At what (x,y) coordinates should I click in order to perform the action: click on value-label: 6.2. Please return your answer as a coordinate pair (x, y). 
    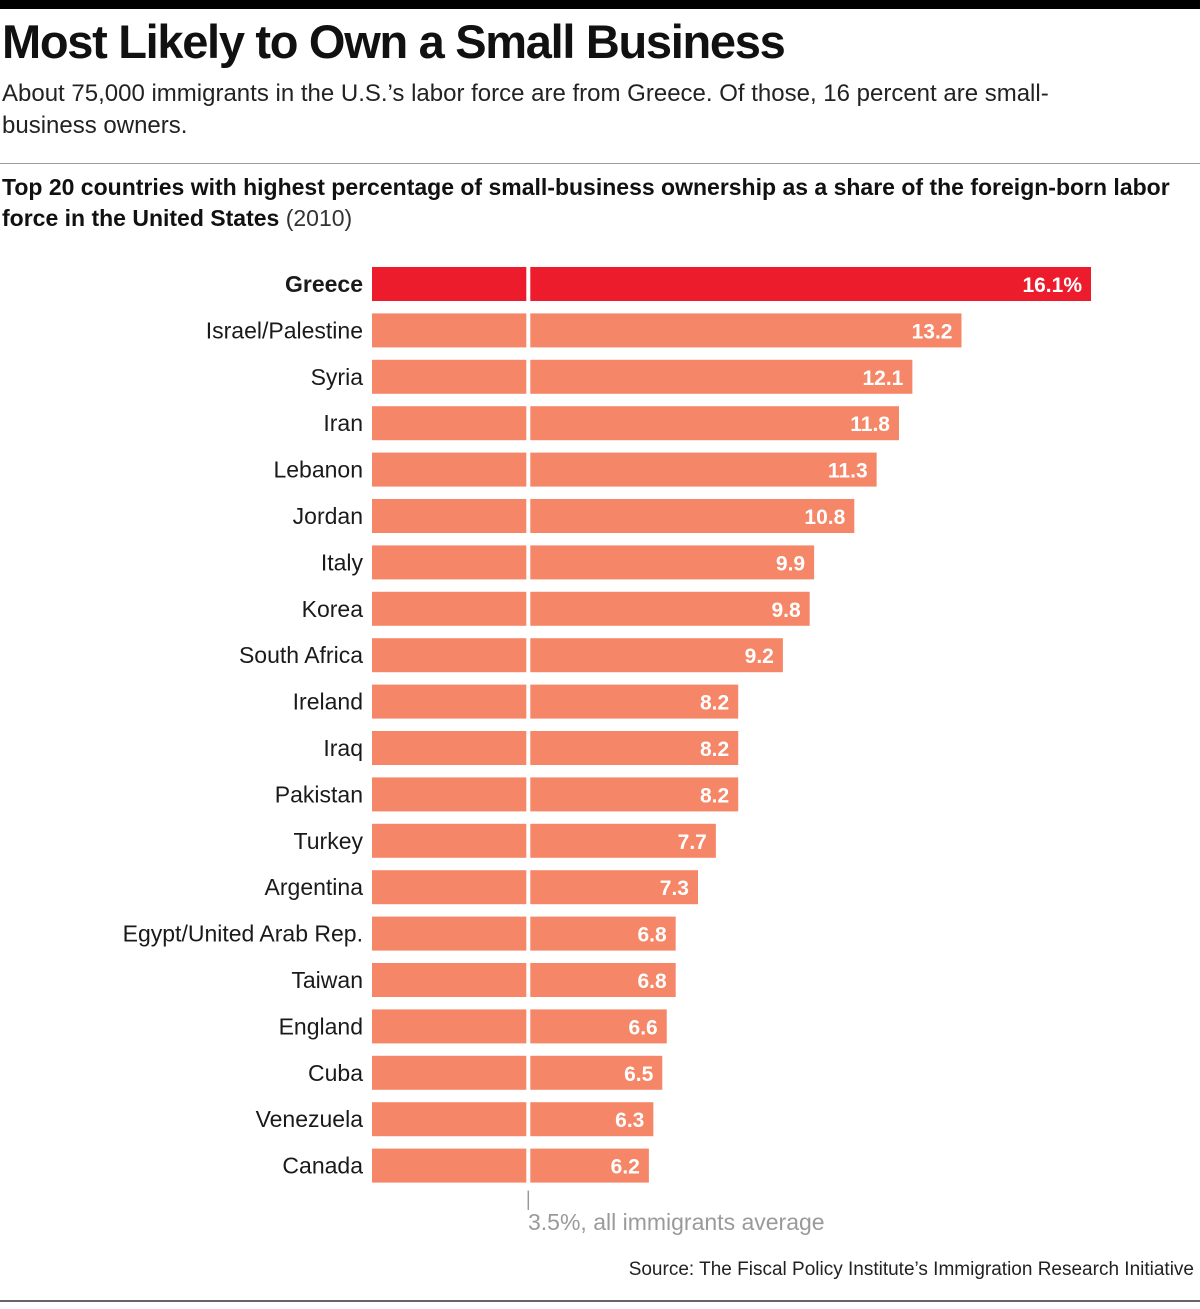
    Looking at the image, I should click on (625, 1167).